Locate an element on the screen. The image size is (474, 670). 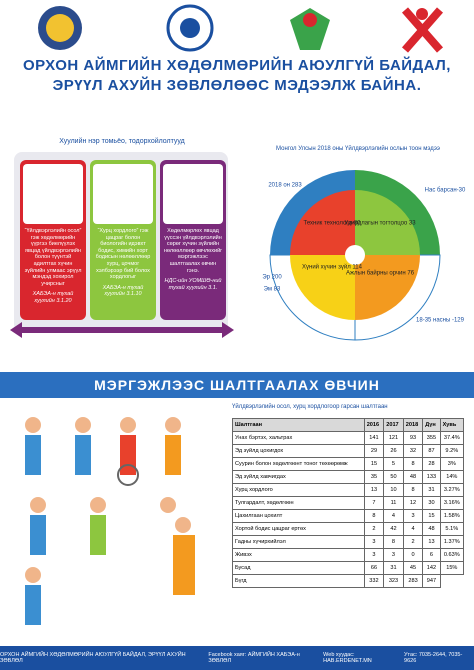
table-row: Эд зүйлд цохигдох 29 26 32 87 9.2% is located at coordinates (348, 451).